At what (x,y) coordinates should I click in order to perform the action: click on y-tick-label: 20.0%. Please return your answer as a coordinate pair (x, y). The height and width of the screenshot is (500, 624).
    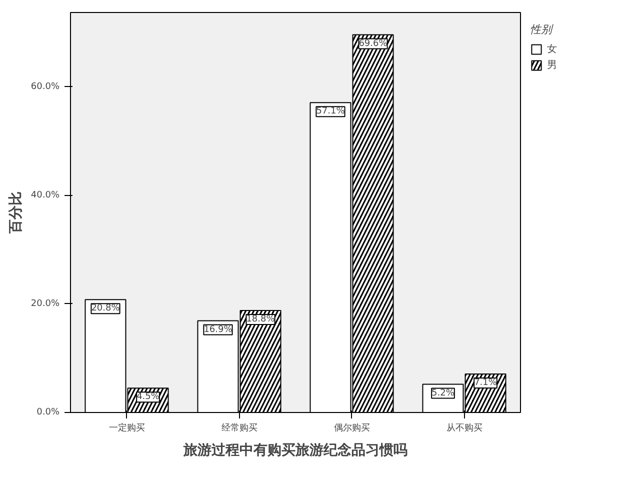
    Looking at the image, I should click on (45, 303).